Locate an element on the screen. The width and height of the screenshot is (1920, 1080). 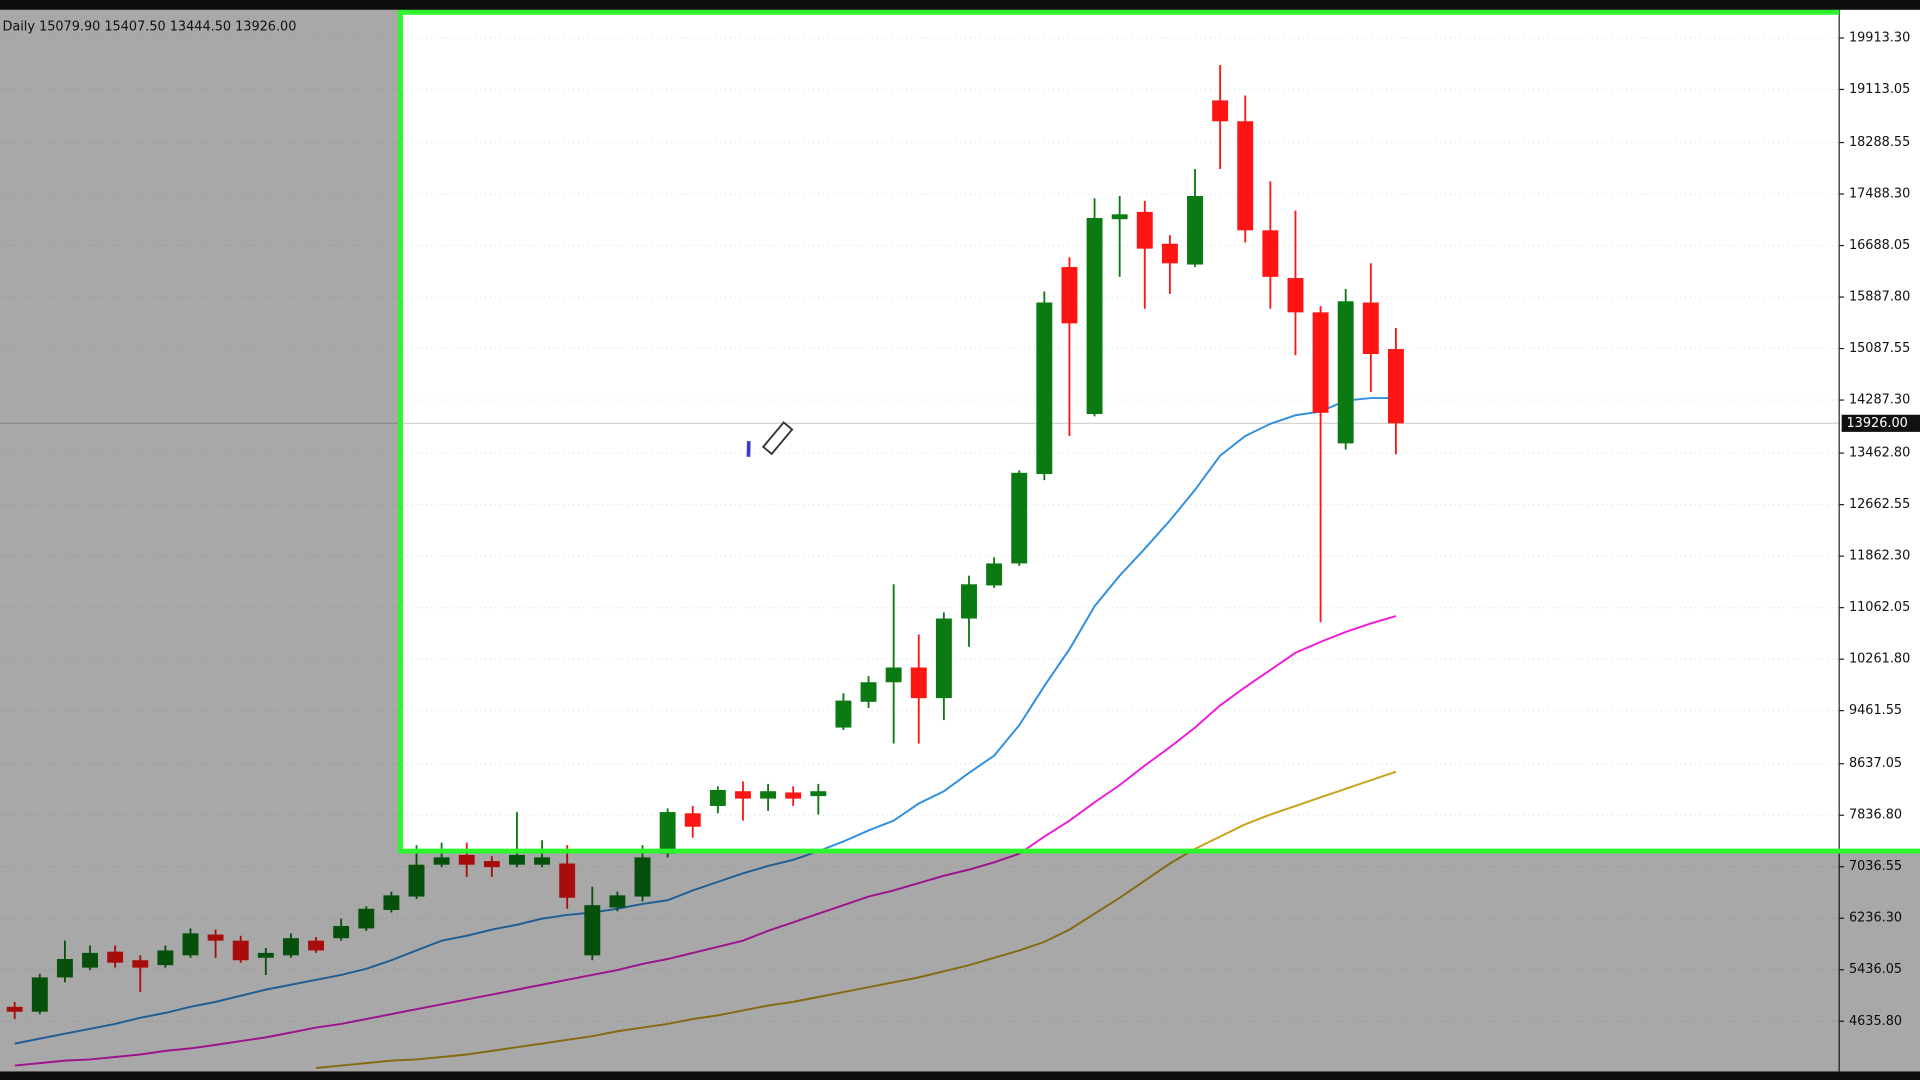
cursor-icon is located at coordinates (770, 439).